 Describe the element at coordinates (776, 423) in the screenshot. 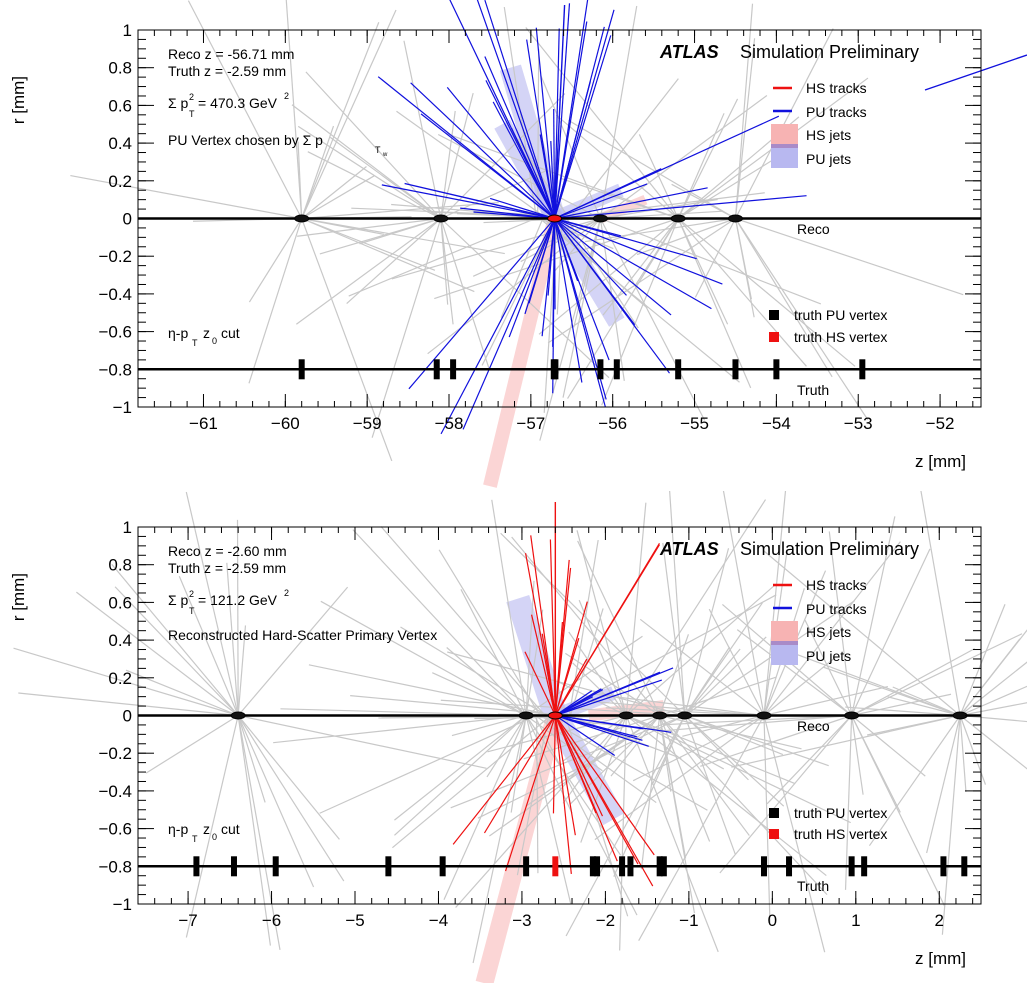

I see `x-tick-label: −54` at that location.